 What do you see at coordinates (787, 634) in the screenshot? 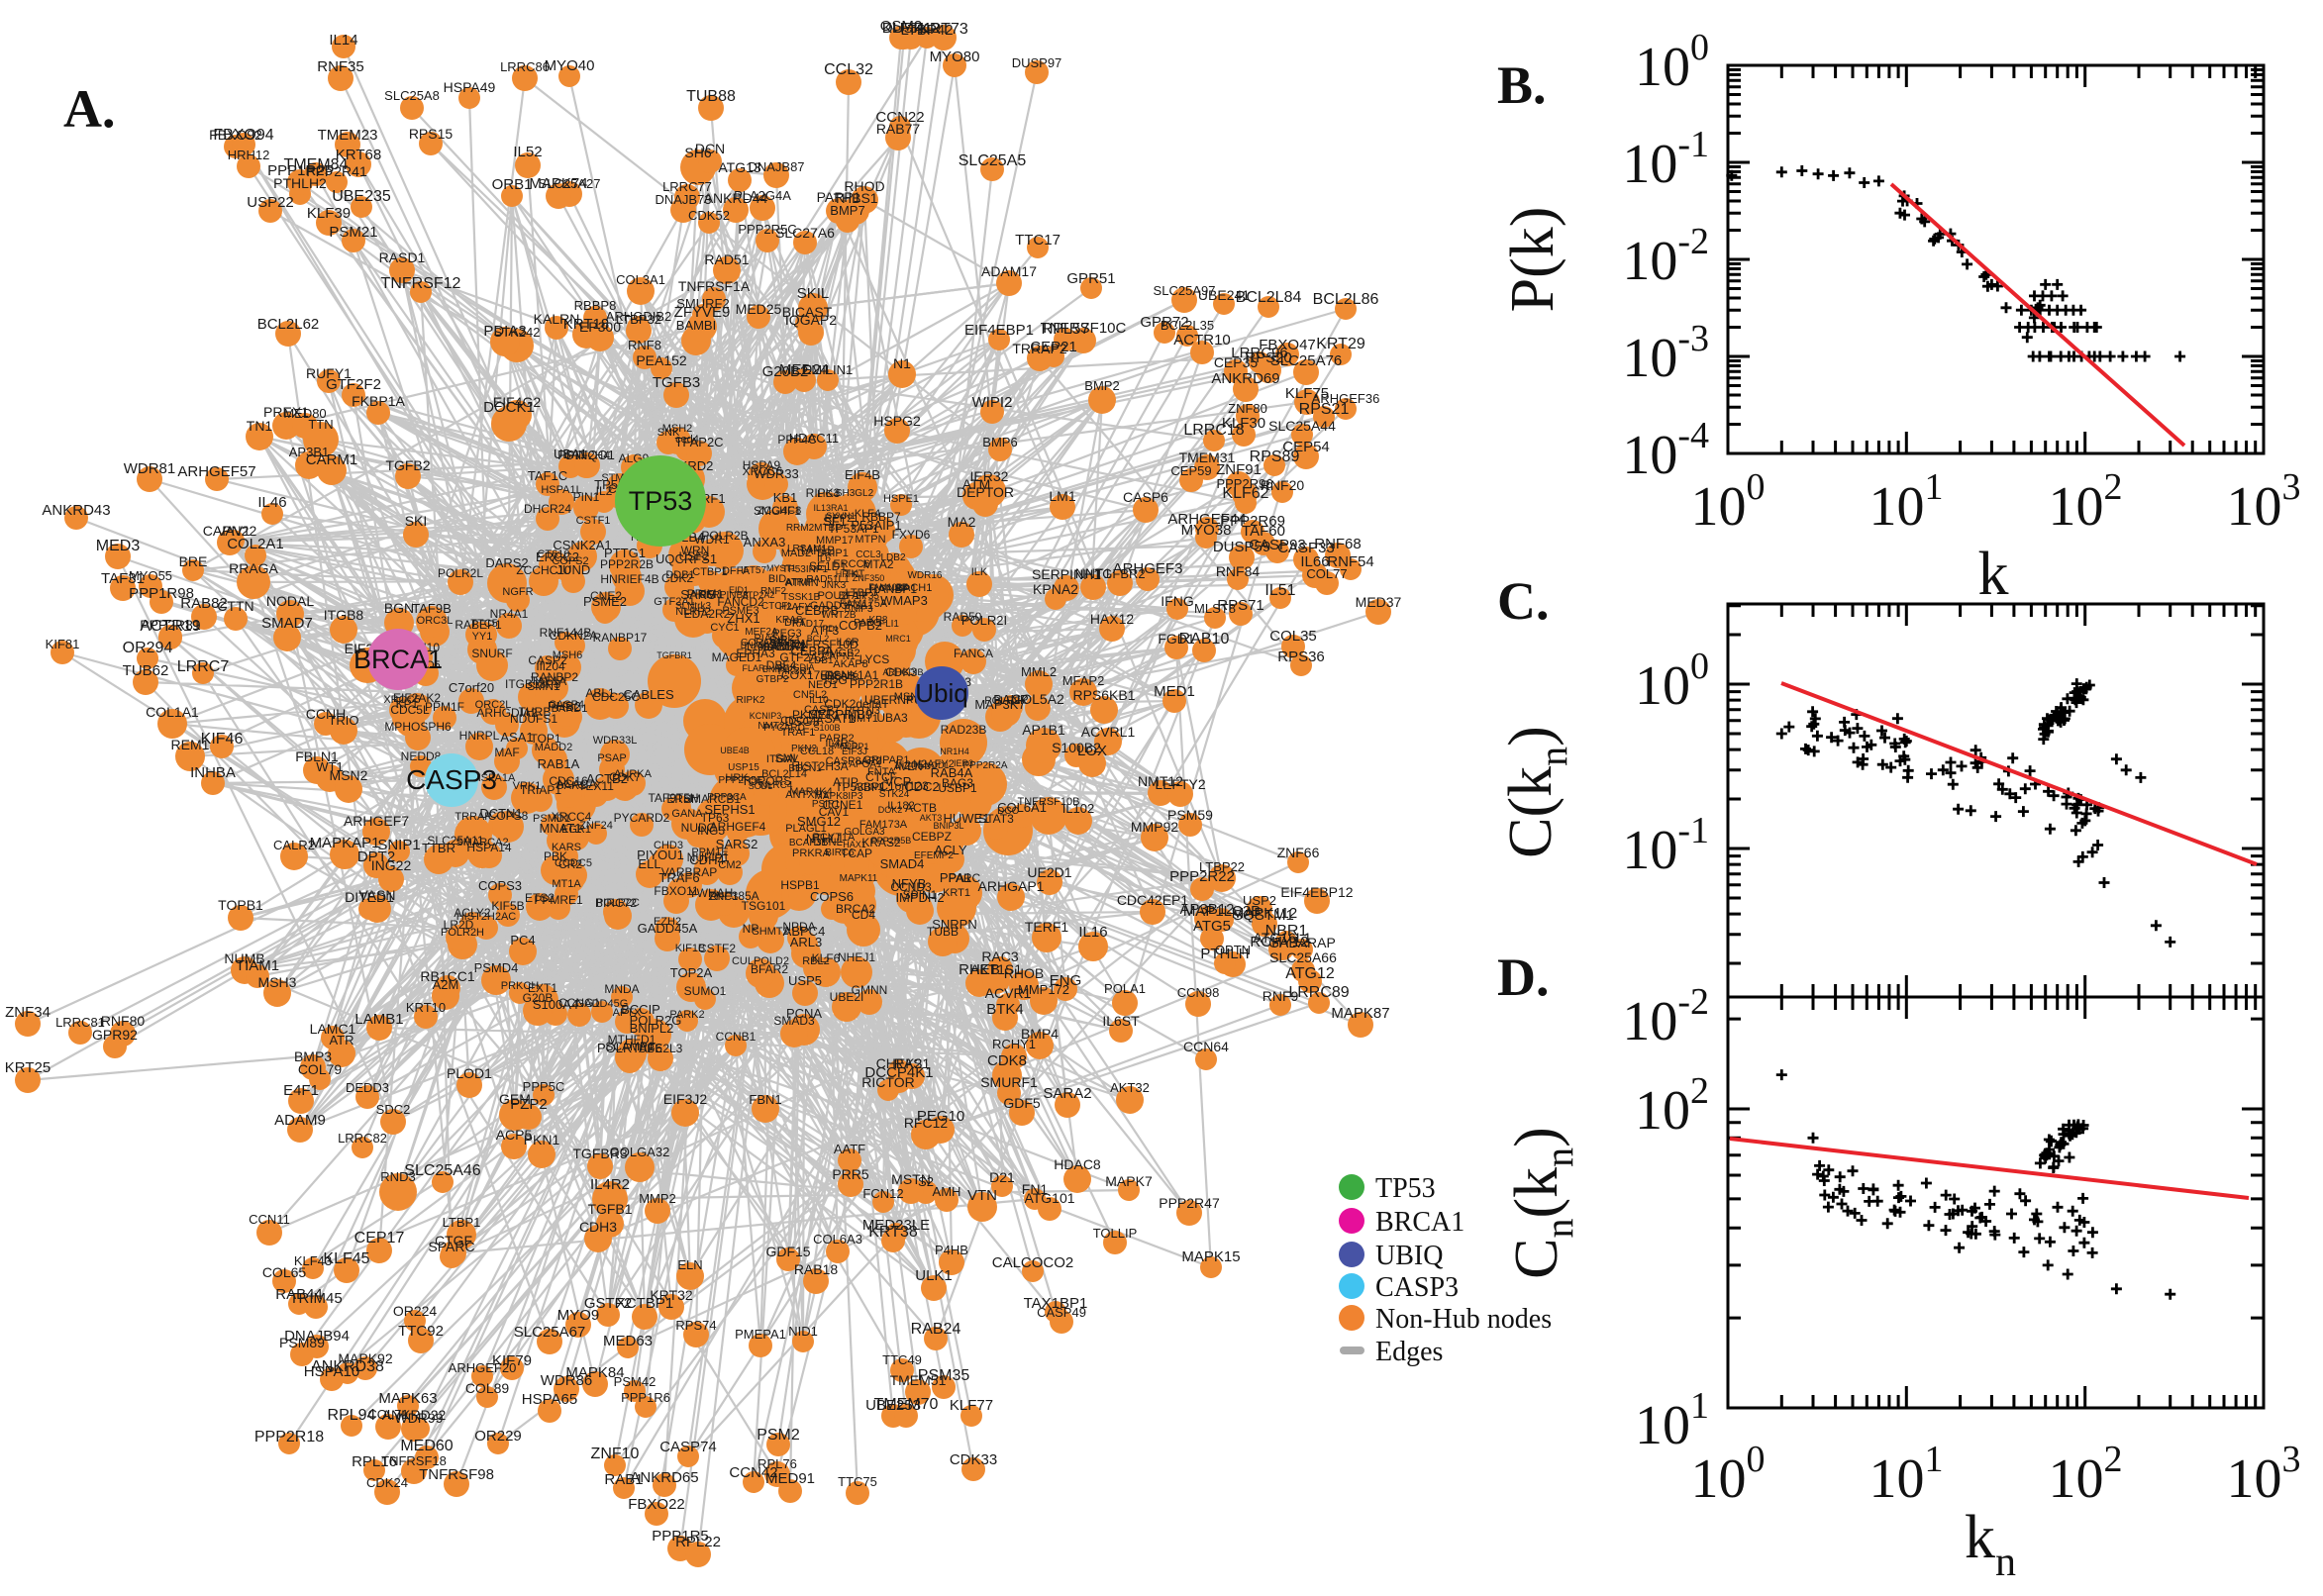
I see `svg-text: PEG3` at bounding box center [787, 634].